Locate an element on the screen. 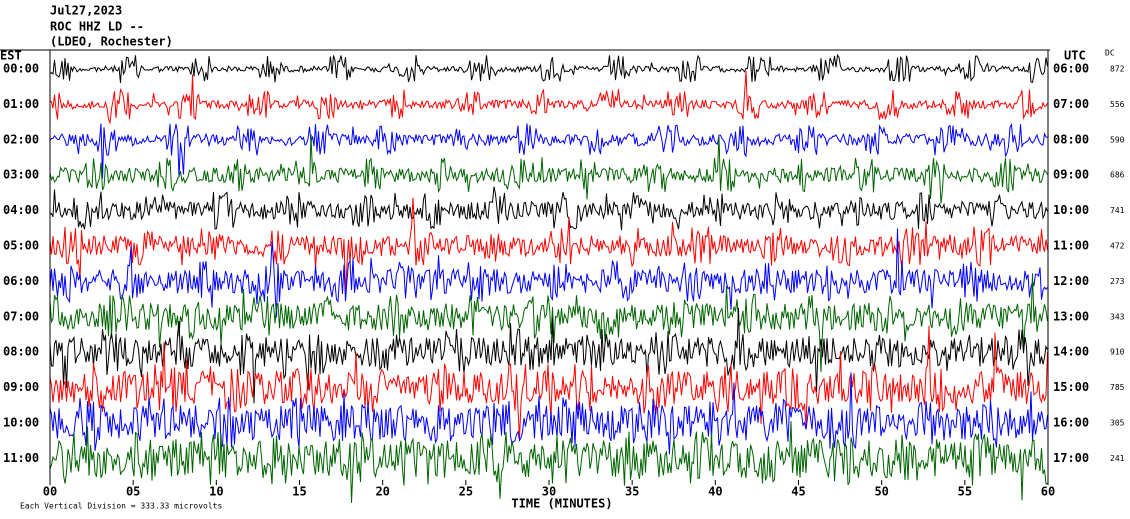 This screenshot has width=1130, height=519. station: ROC HHZ LD -- is located at coordinates (97, 27).